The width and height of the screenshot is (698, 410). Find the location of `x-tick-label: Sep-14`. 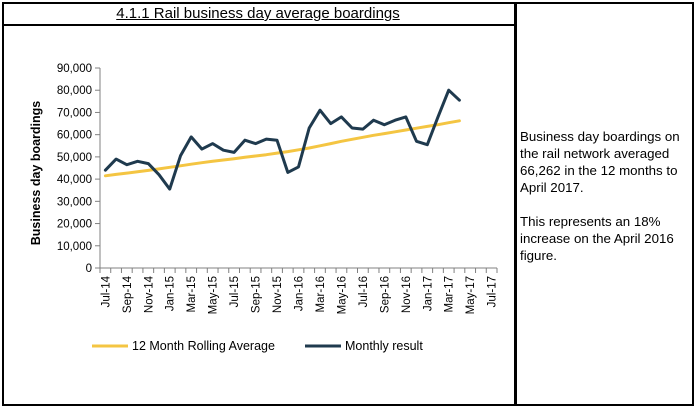

x-tick-label: Sep-14 is located at coordinates (128, 294).